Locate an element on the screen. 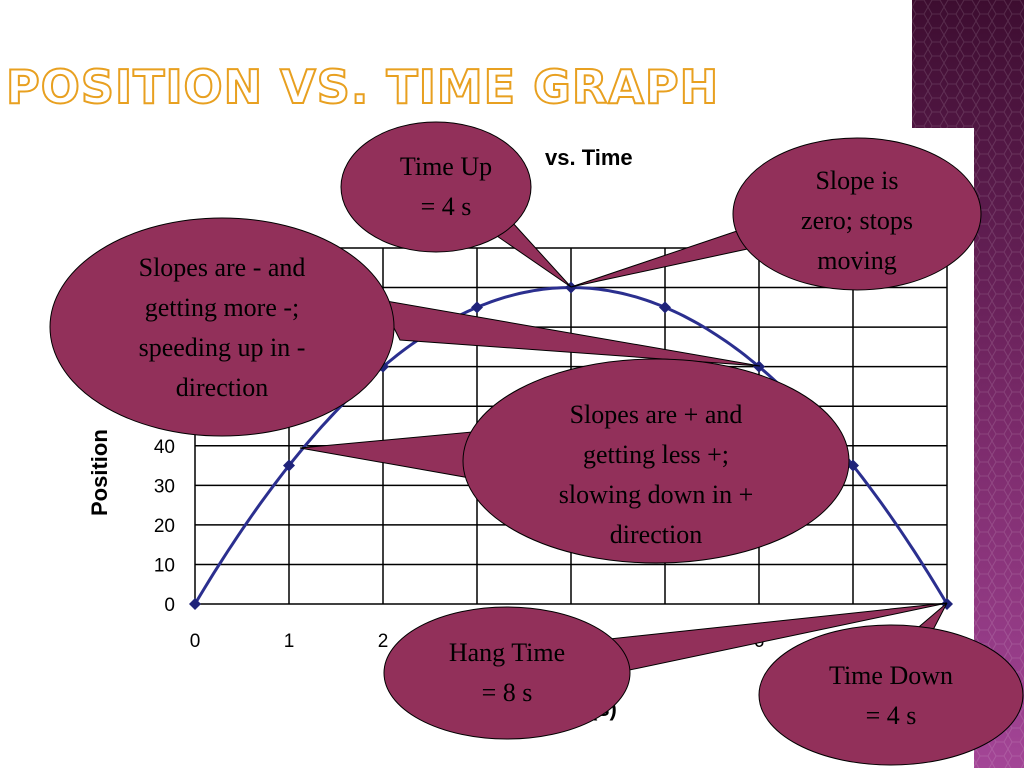 The height and width of the screenshot is (768, 1024). slope-zero-callout: Slope is zero; stops moving is located at coordinates (857, 220).